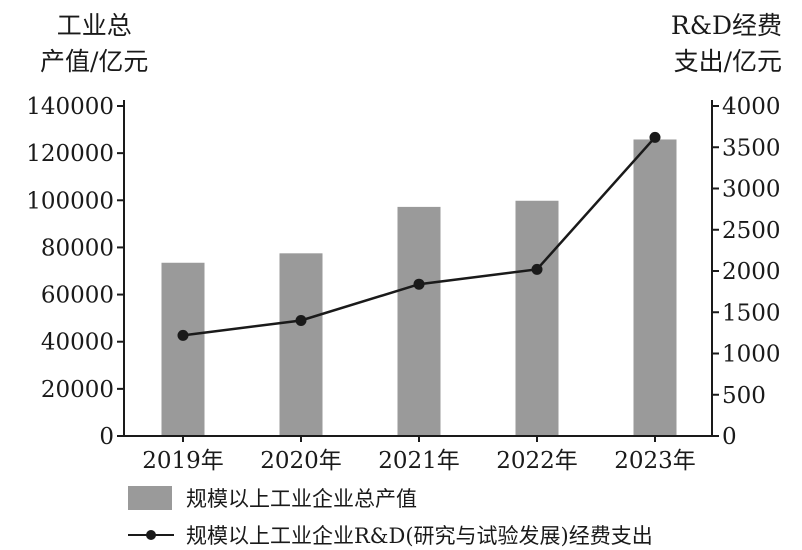 Image resolution: width=802 pixels, height=550 pixels. What do you see at coordinates (726, 44) in the screenshot?
I see `right-axis-label: R&D经费 支出/亿元` at bounding box center [726, 44].